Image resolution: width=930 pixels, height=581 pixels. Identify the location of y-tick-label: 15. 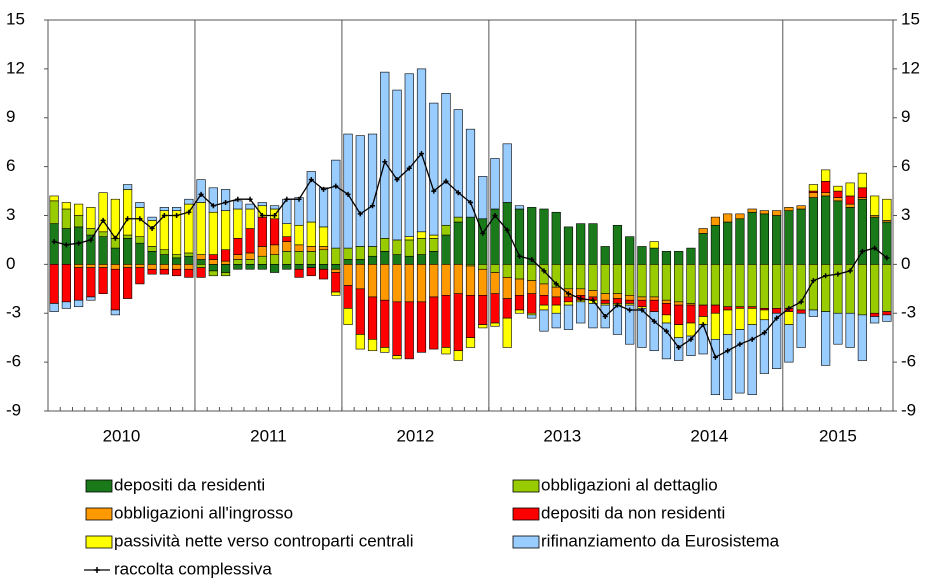
(15, 18).